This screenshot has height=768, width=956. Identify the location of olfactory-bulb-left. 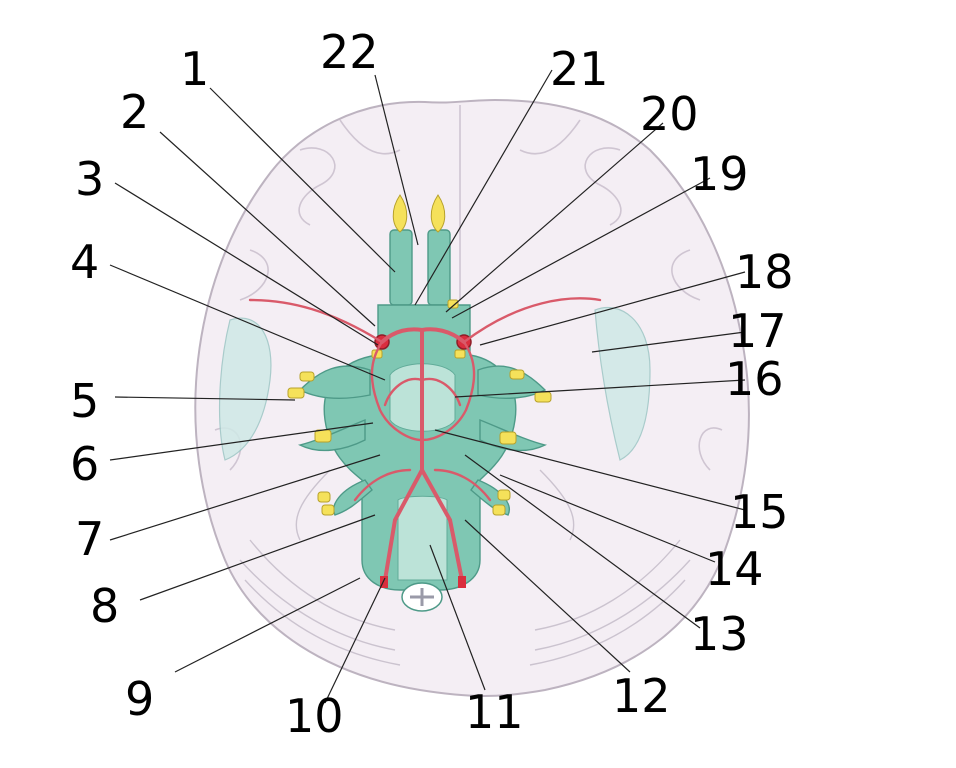
(400, 213).